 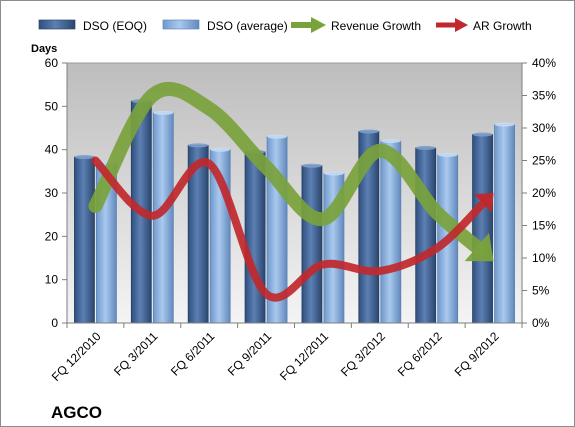 What do you see at coordinates (44, 49) in the screenshot?
I see `left-axis-title: Days` at bounding box center [44, 49].